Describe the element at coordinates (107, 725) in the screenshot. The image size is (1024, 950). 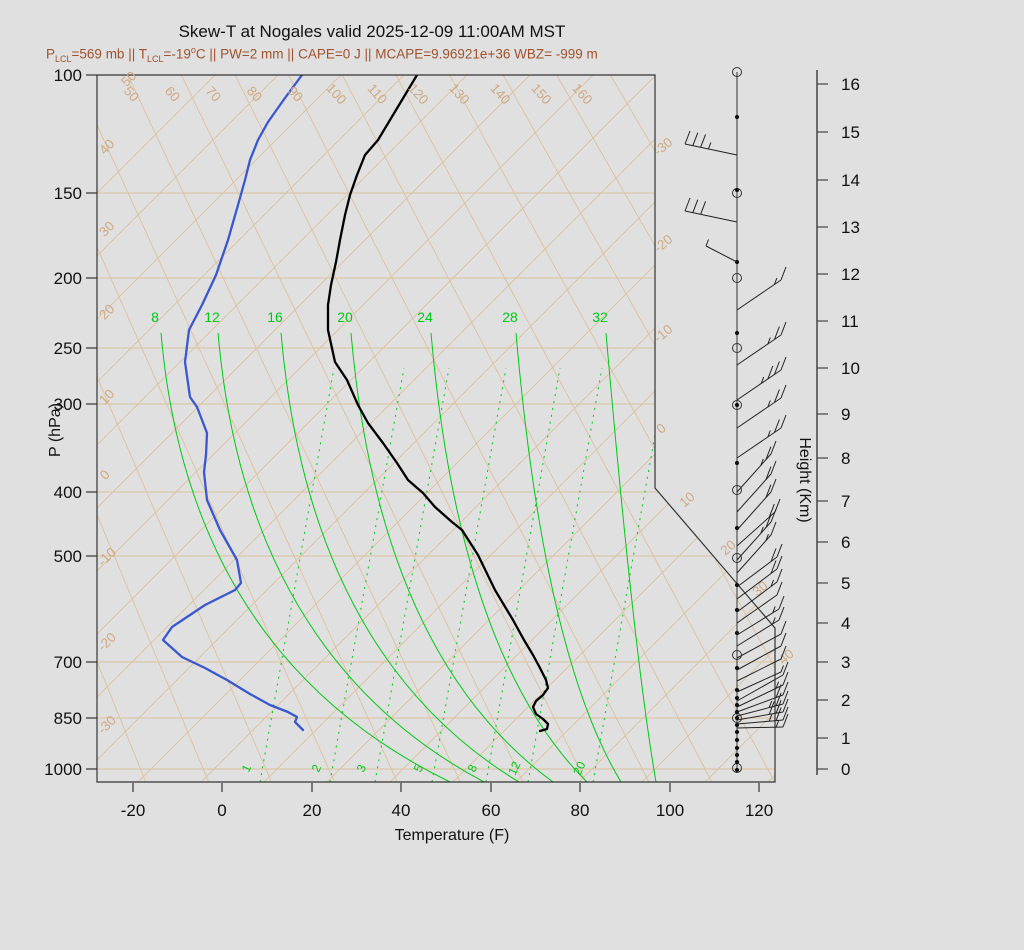
I see `svg-text: -30` at that location.